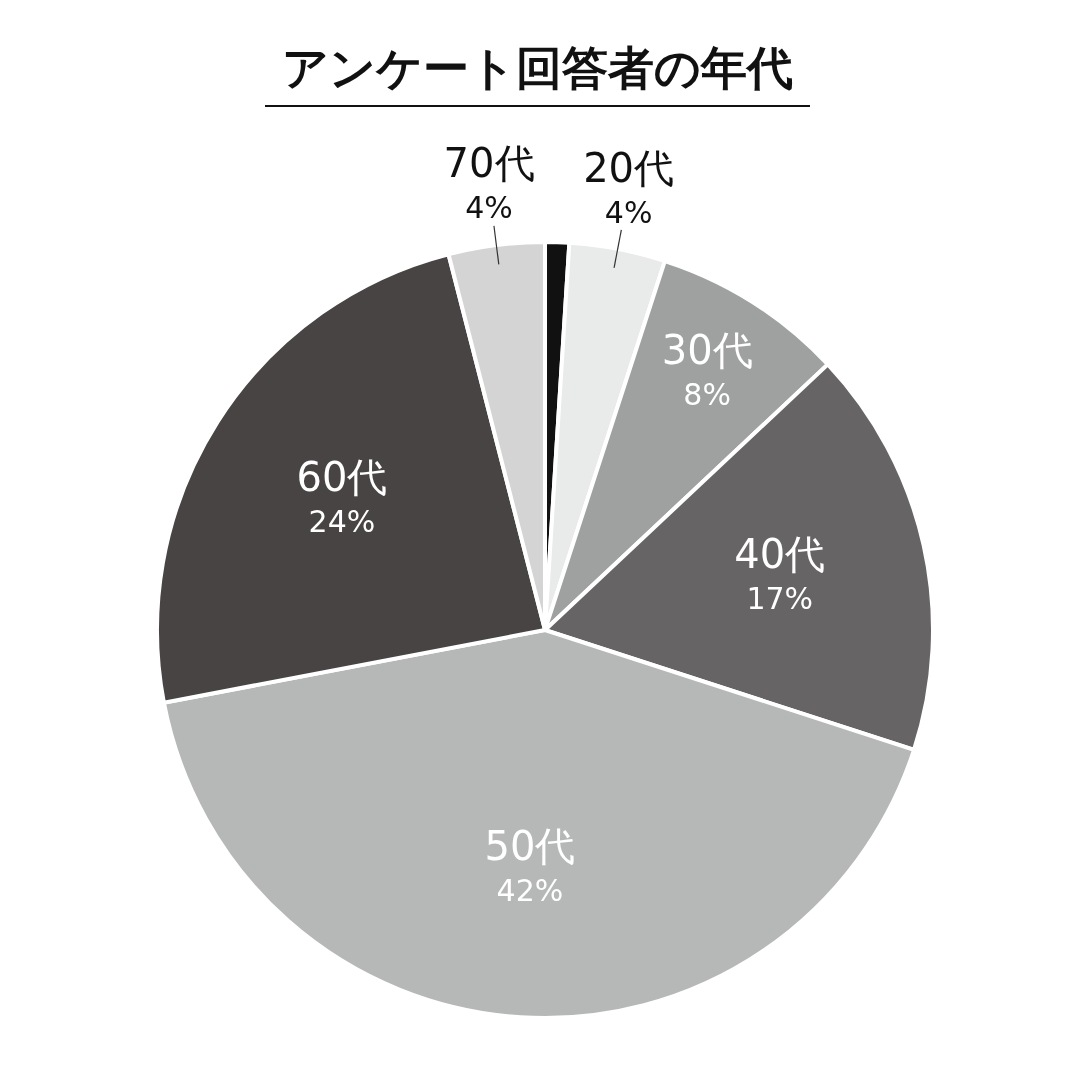 The height and width of the screenshot is (1080, 1080). Describe the element at coordinates (707, 395) in the screenshot. I see `data-label: 8%` at that location.